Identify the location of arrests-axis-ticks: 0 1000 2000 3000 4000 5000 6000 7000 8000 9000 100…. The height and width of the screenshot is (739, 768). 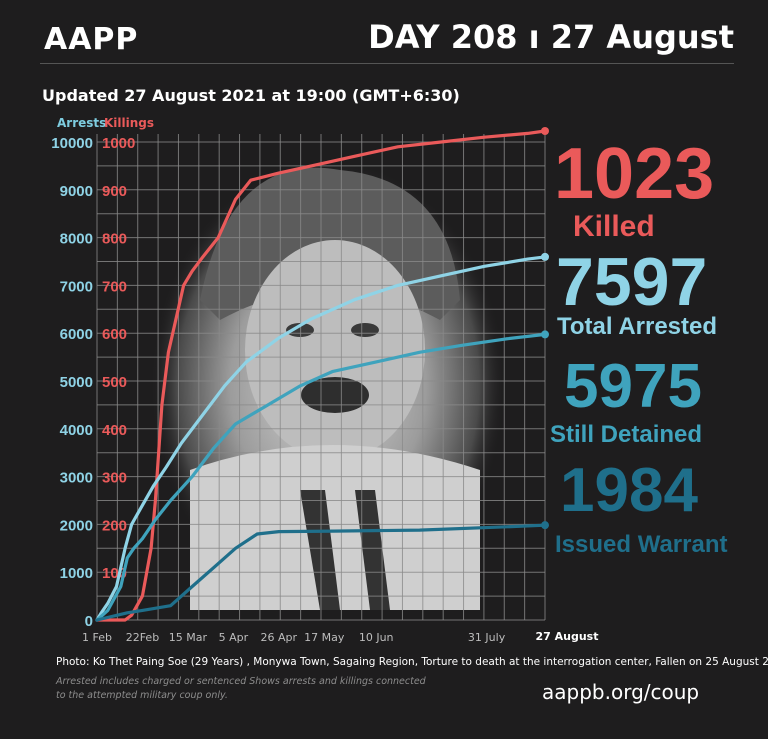
(72, 382).